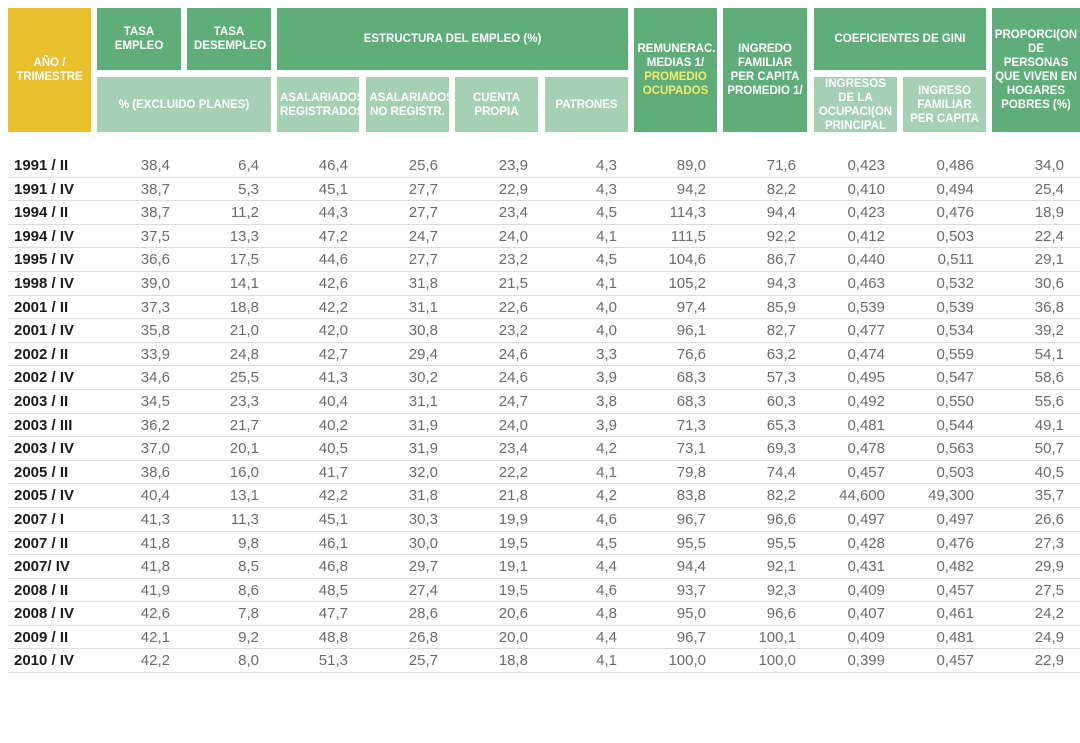 The width and height of the screenshot is (1080, 743). What do you see at coordinates (44, 283) in the screenshot?
I see `period-cell: 1998 / IV` at bounding box center [44, 283].